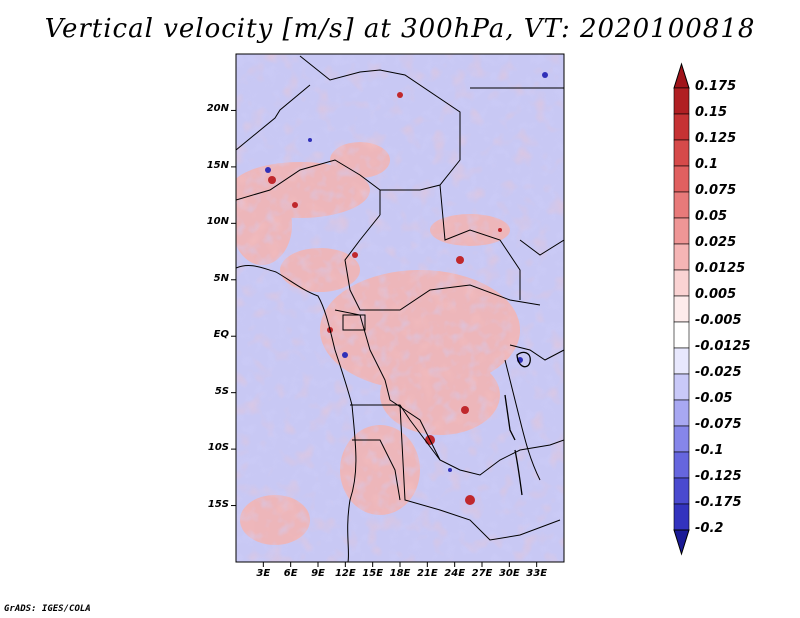  What do you see at coordinates (221, 335) in the screenshot?
I see `lat-label-4: EQ` at bounding box center [221, 335].